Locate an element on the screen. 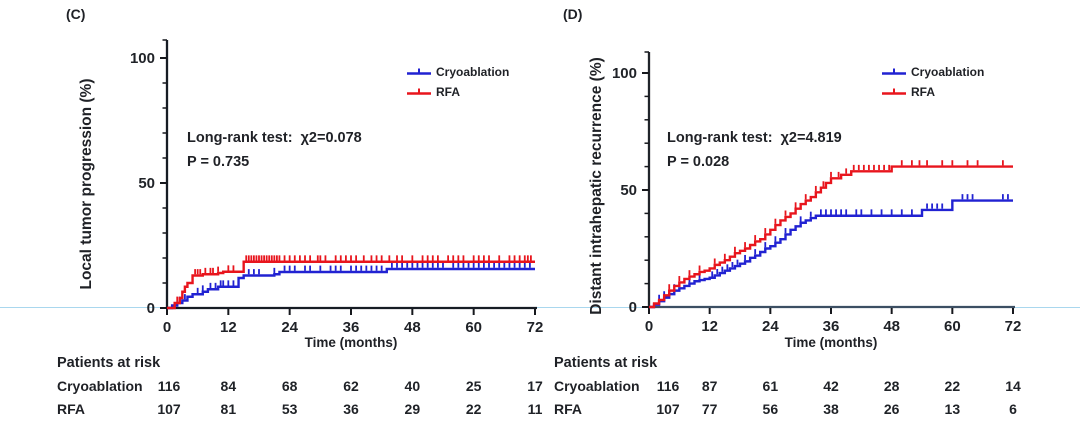 This screenshot has height=425, width=1080. zero-baseline-line is located at coordinates (540, 308).